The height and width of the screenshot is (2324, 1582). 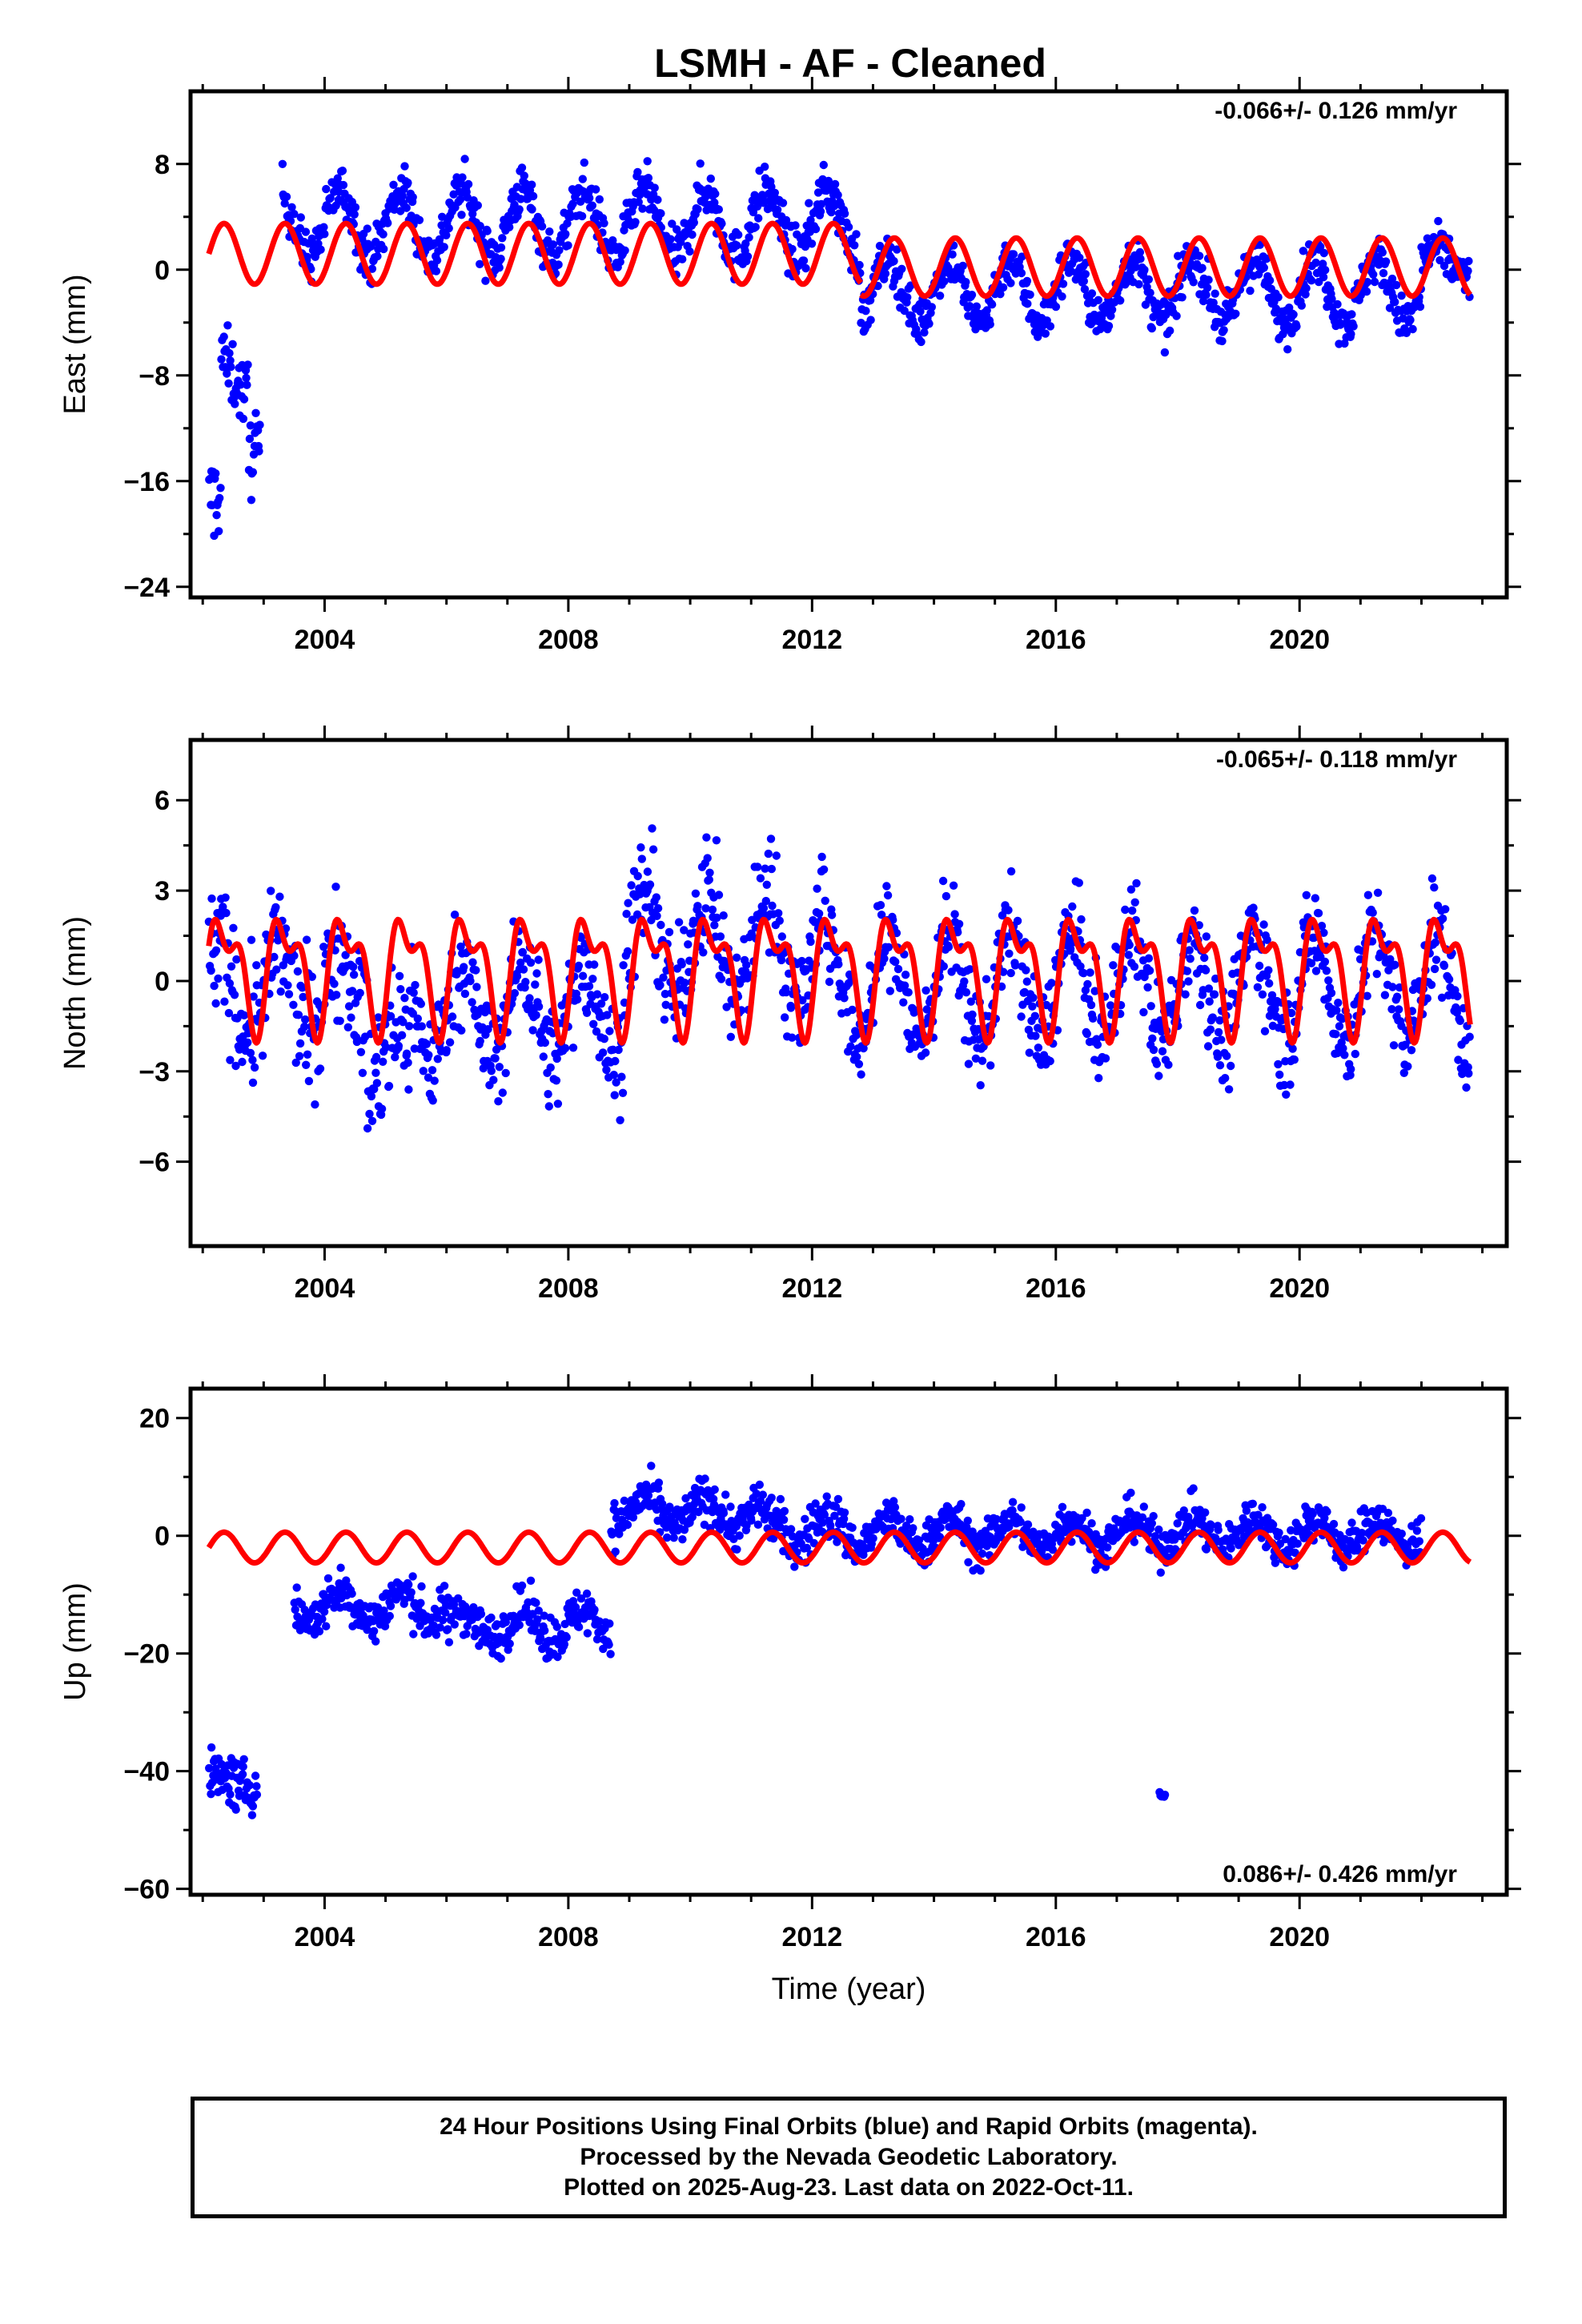 What do you see at coordinates (162, 892) in the screenshot?
I see `y-tick-label: 3` at bounding box center [162, 892].